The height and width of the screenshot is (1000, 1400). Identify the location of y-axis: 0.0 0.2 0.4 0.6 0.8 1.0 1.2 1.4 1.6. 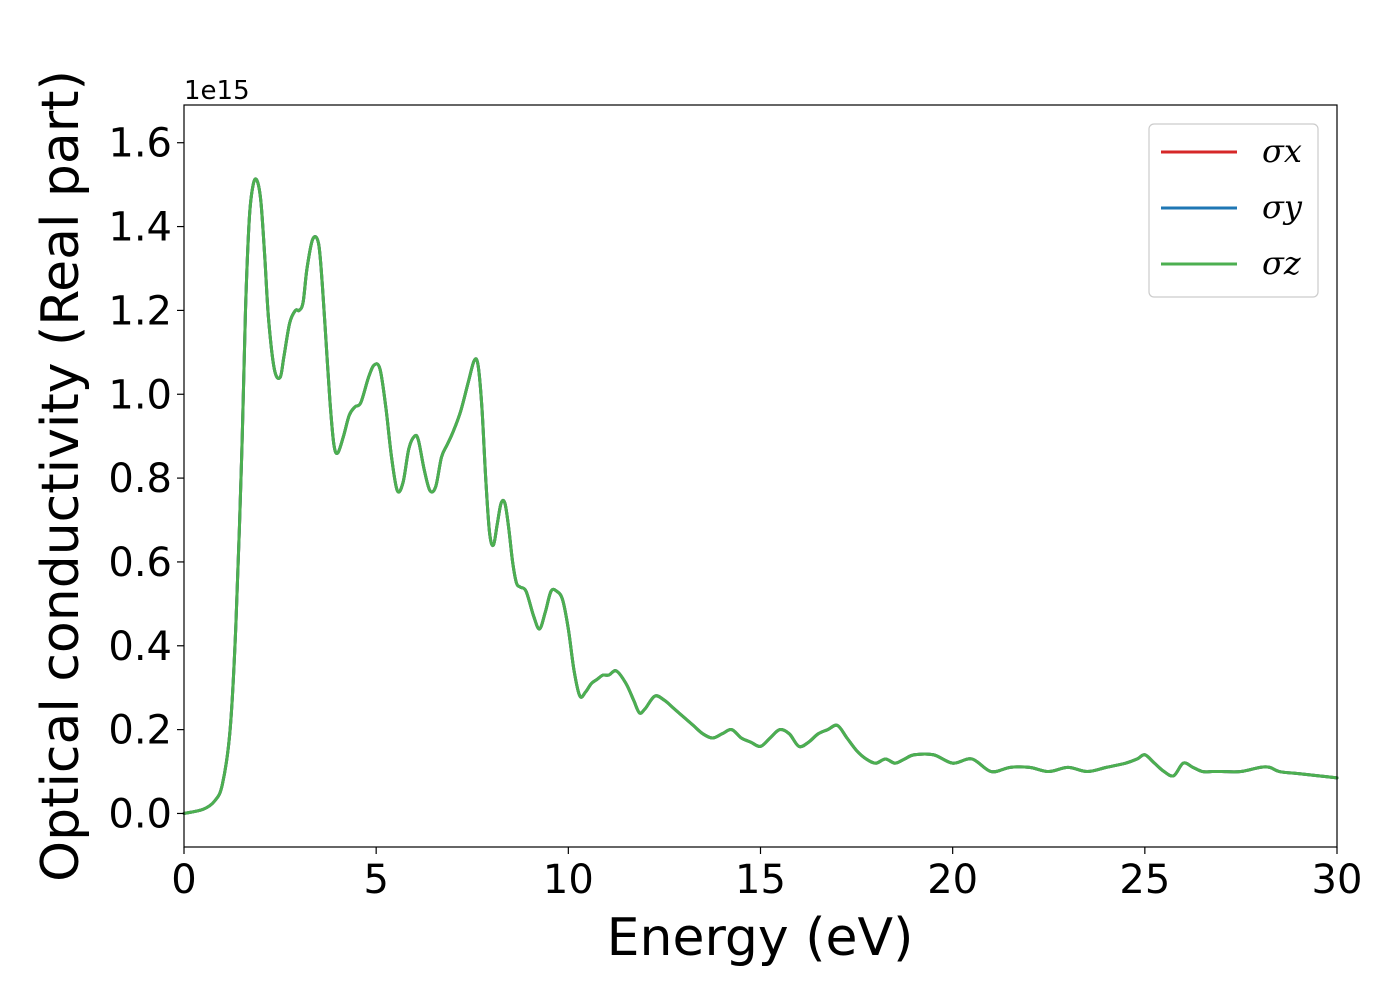
(146, 479).